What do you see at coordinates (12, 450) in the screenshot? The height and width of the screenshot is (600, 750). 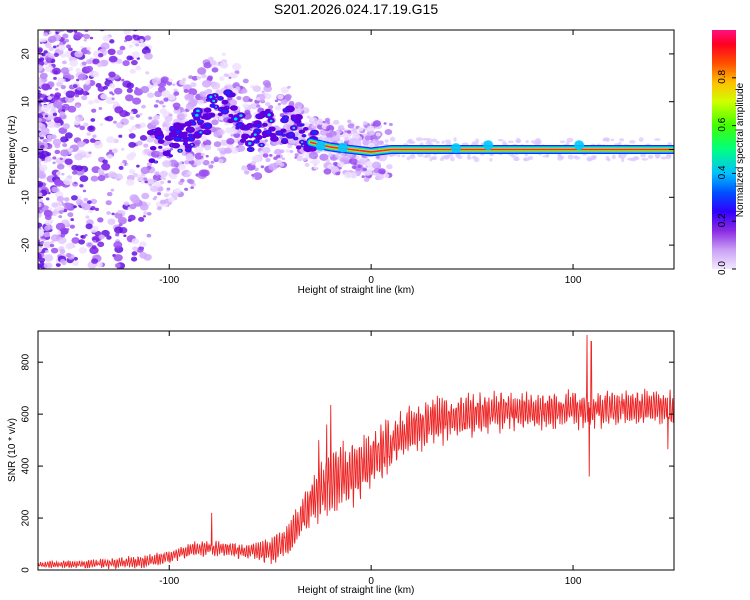 I see `snr-ylabel: SNR (10 * v/v)` at bounding box center [12, 450].